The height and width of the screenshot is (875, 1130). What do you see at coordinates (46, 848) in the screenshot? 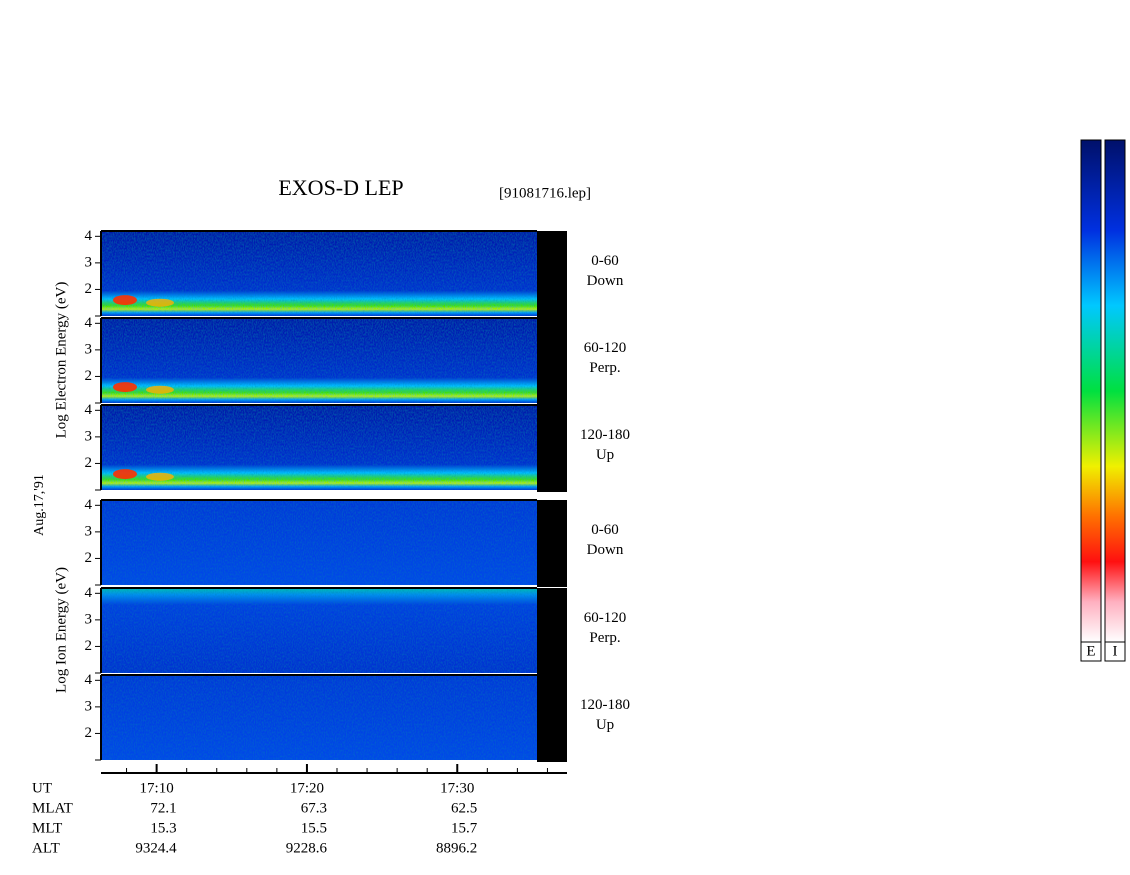
I see `orbit-row-label: ALT` at bounding box center [46, 848].